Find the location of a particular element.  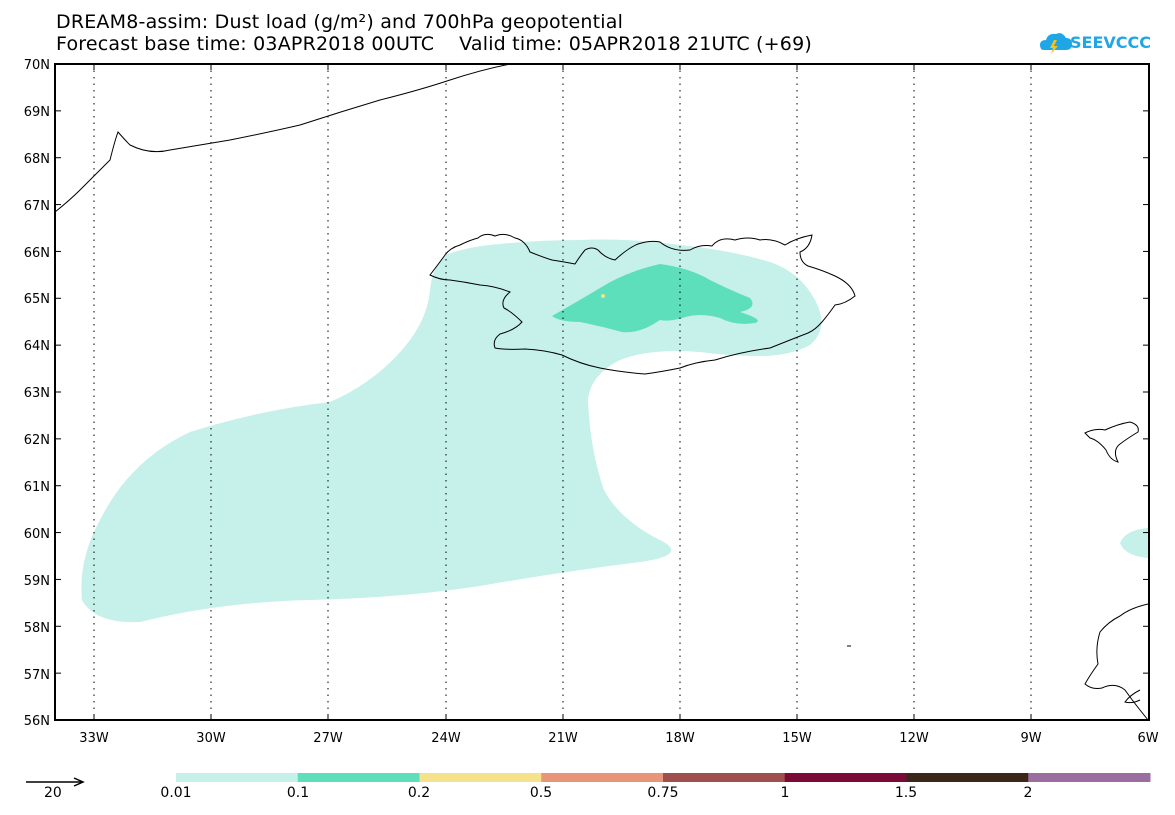

legend-level-label: 0.01 is located at coordinates (176, 793).